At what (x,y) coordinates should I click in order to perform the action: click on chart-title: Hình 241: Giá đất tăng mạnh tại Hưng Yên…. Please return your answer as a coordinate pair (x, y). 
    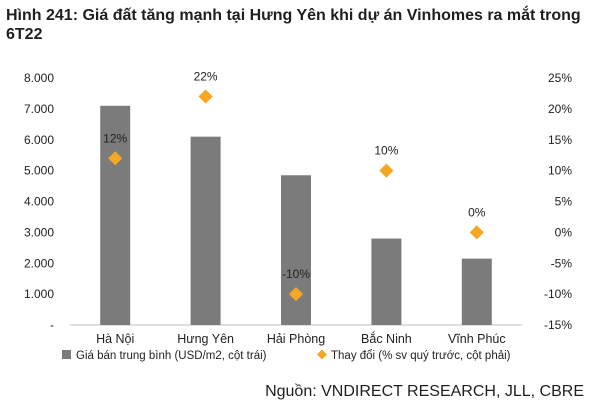
    Looking at the image, I should click on (293, 25).